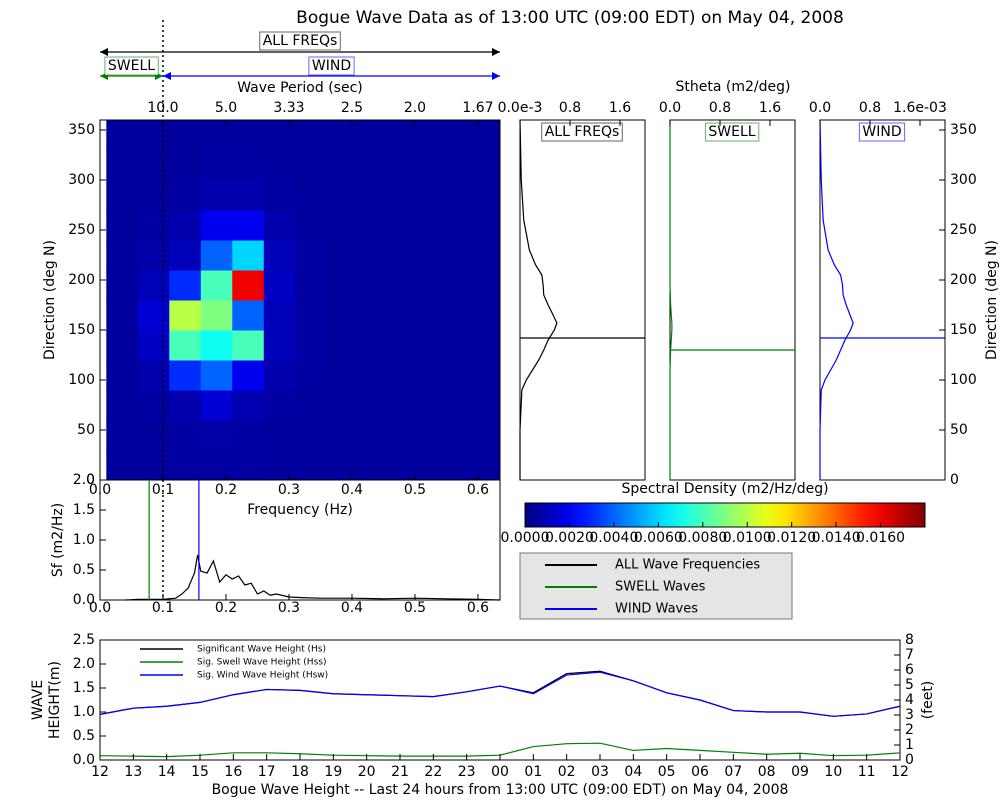  What do you see at coordinates (909, 640) in the screenshot?
I see `y2-tick-label: 8` at bounding box center [909, 640].